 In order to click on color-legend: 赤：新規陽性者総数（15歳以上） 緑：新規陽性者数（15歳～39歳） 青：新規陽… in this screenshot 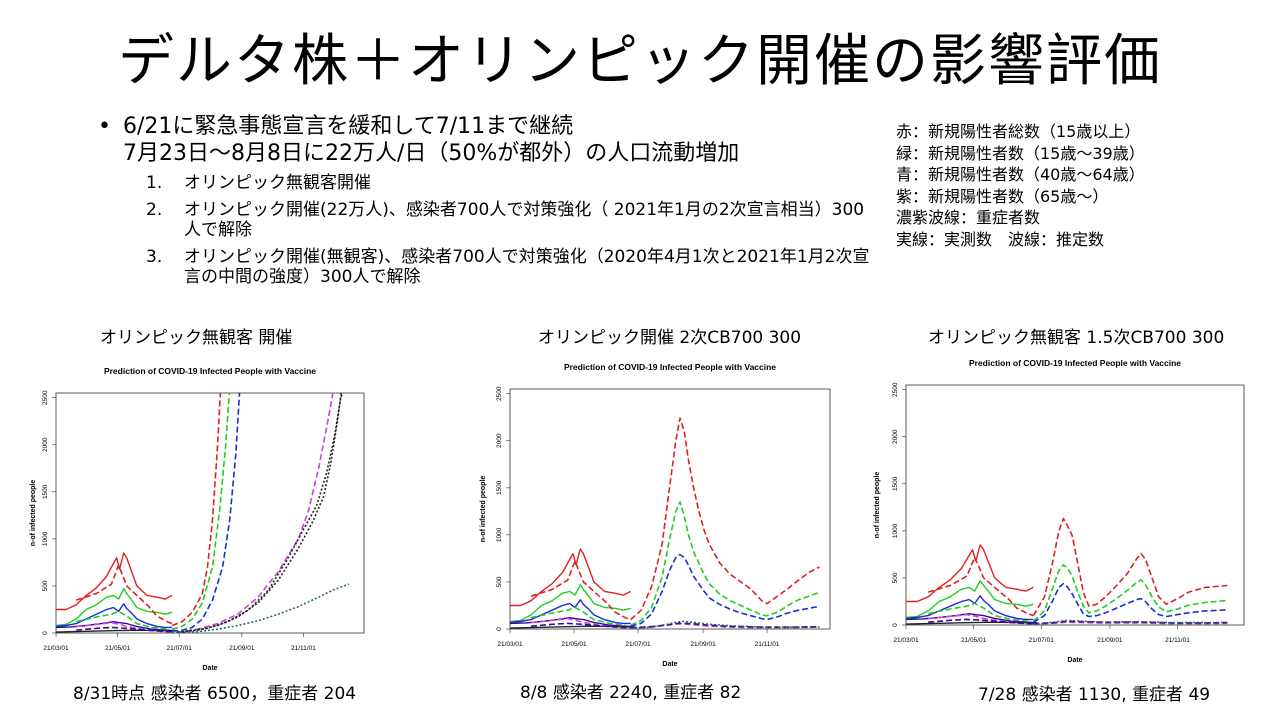, I will do `click(1020, 185)`.